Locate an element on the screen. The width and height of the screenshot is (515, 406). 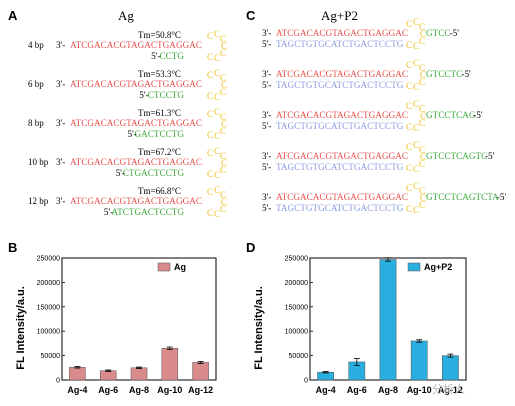
panel-c-loop-3-base-6: C is located at coordinates (409, 168).